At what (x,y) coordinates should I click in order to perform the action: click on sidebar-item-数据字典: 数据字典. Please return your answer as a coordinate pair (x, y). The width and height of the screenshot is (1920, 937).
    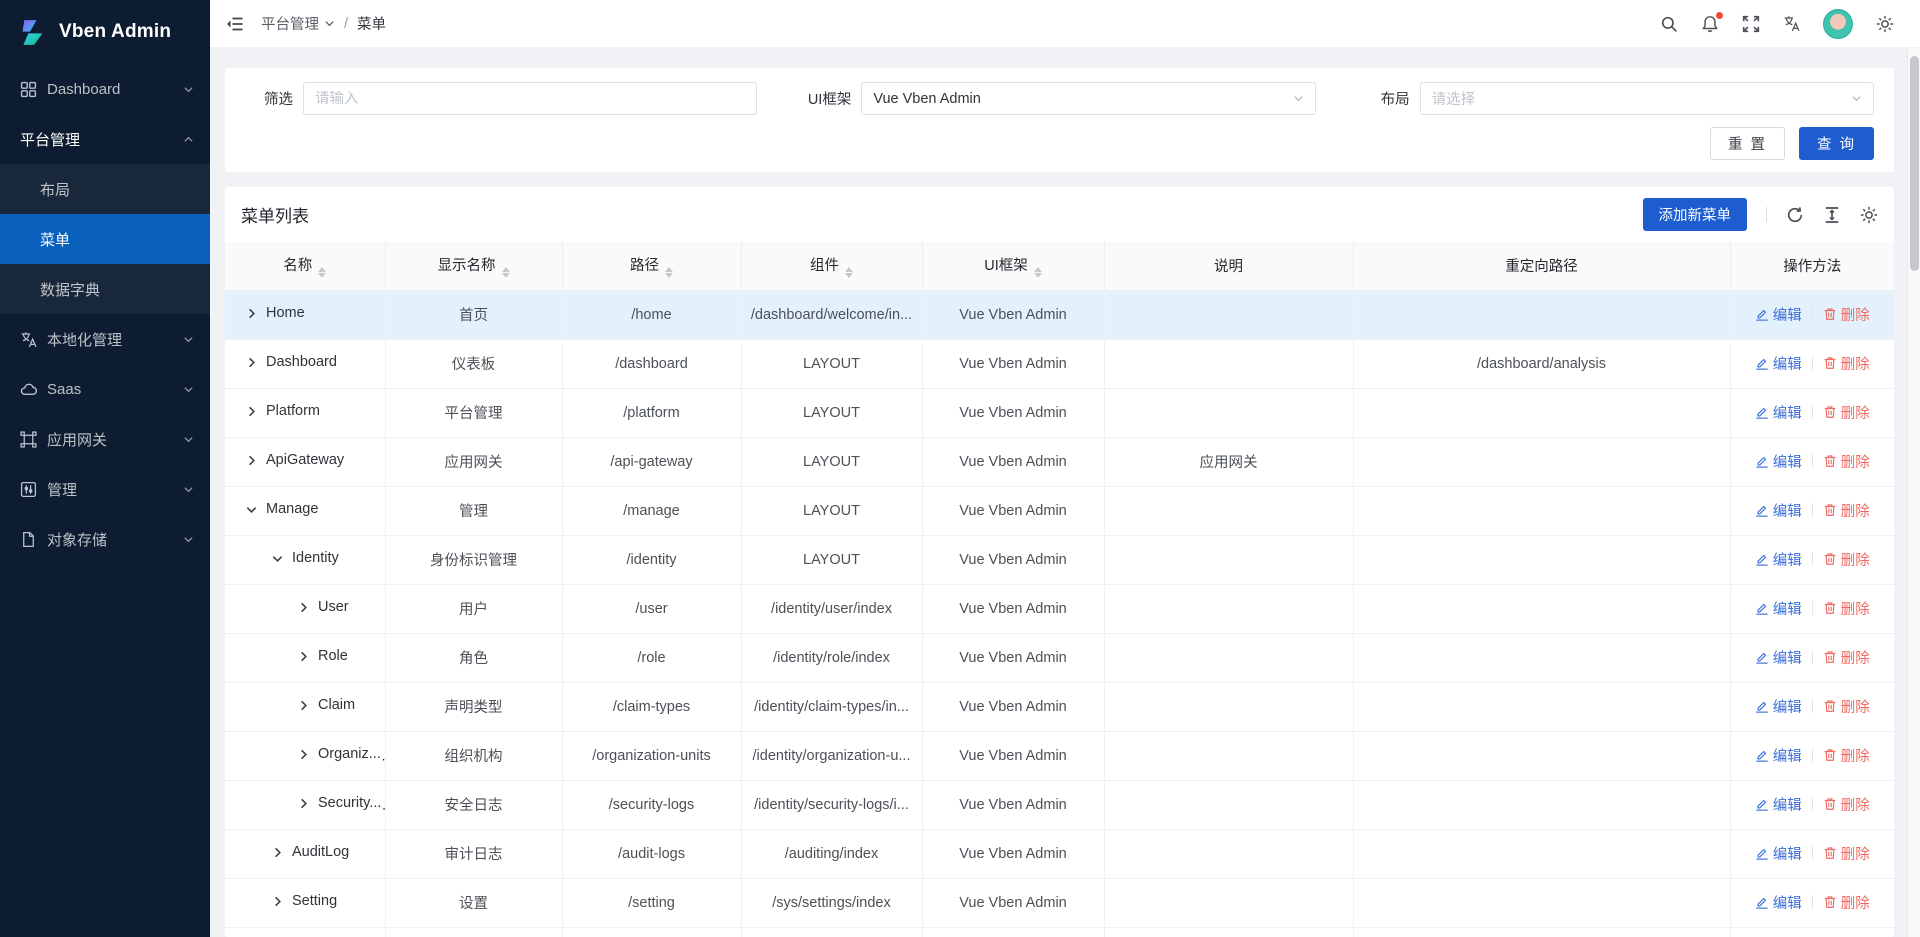
    Looking at the image, I should click on (105, 289).